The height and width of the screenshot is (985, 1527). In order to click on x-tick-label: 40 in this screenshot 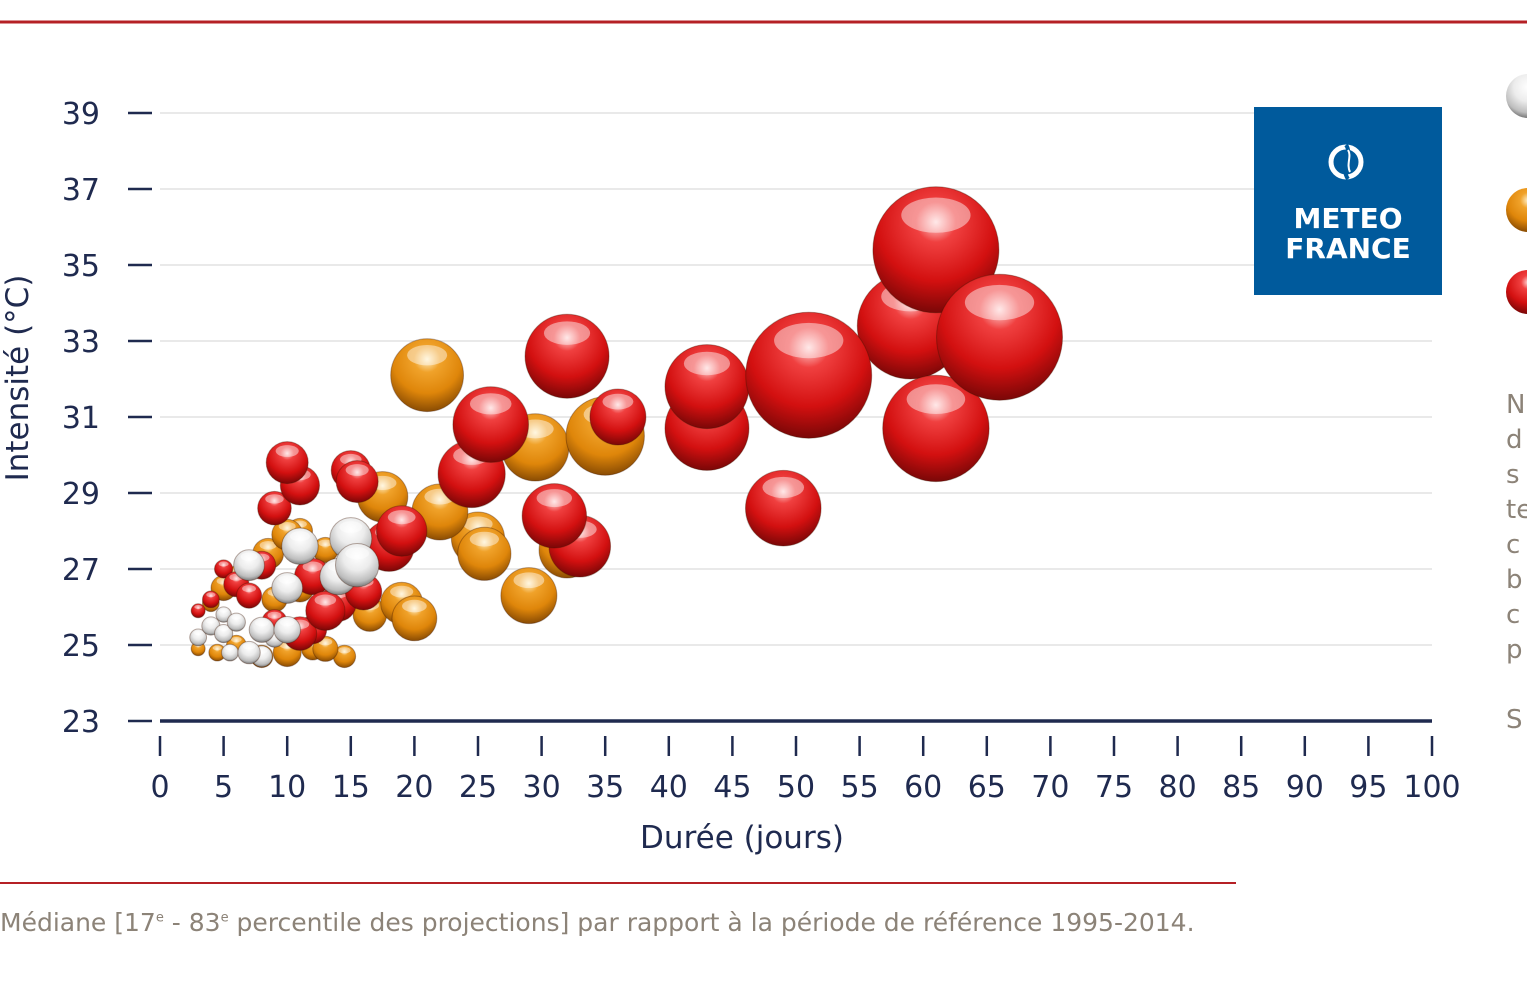, I will do `click(669, 787)`.